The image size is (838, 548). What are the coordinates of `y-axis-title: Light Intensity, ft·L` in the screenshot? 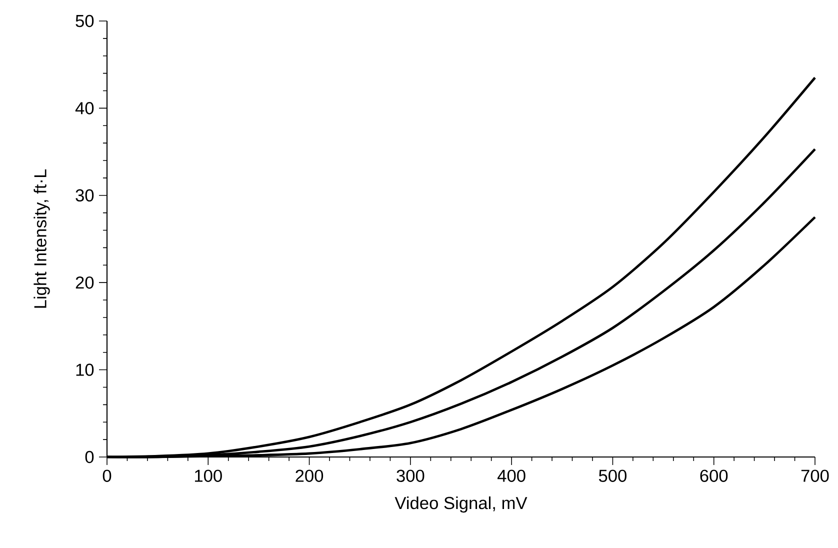 It's located at (42, 238).